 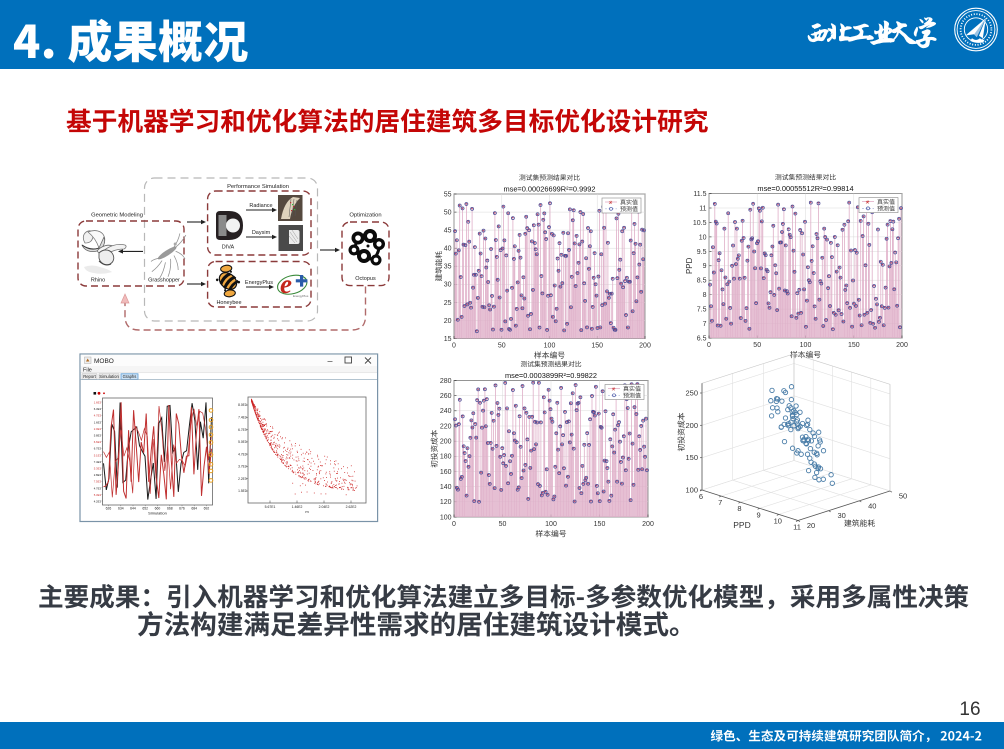 I want to click on svg-text: 5.3E3, so click(x=98, y=469).